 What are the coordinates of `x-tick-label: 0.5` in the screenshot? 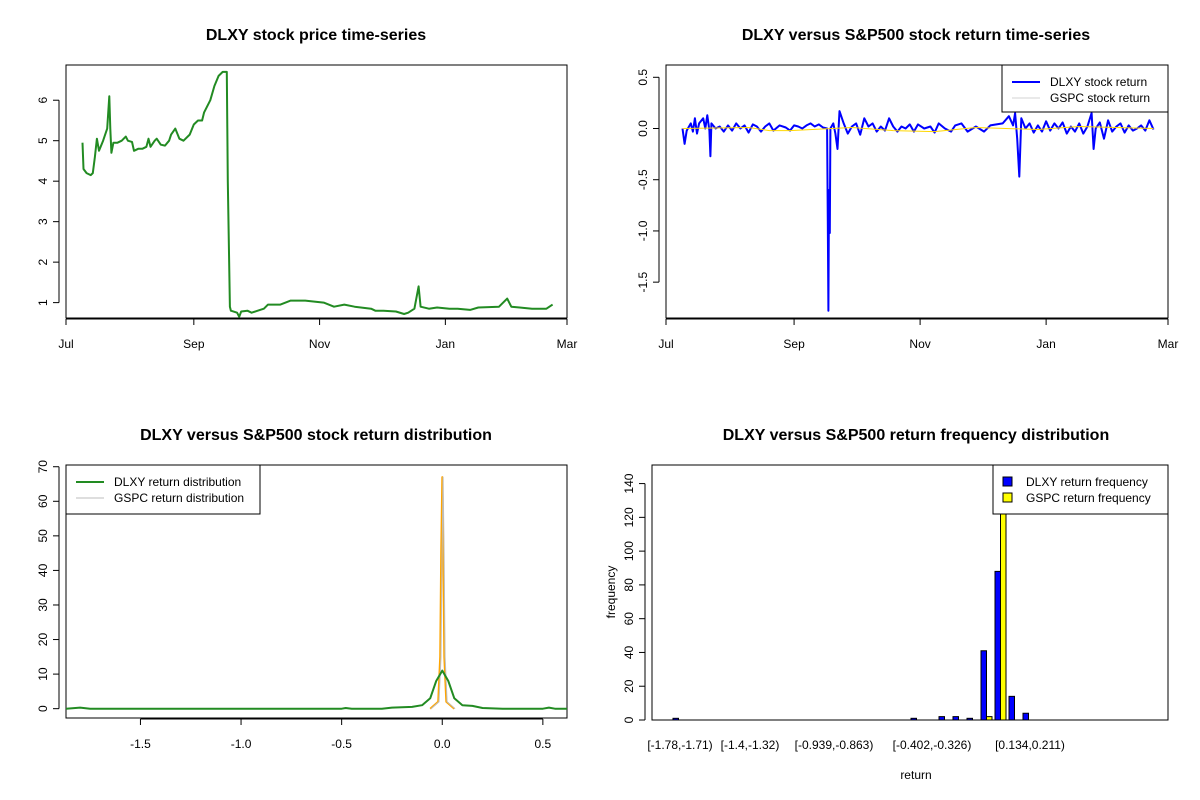 It's located at (543, 744).